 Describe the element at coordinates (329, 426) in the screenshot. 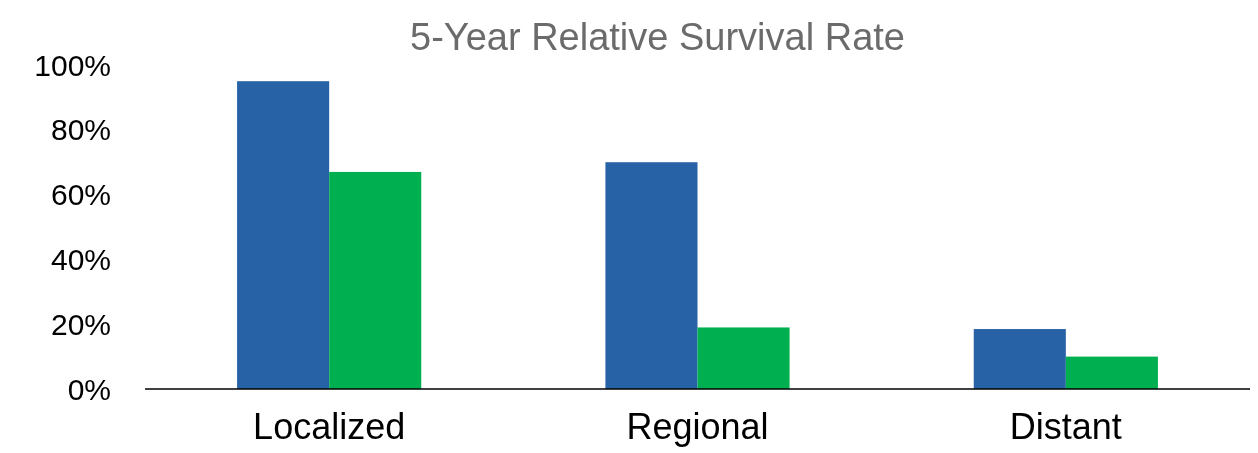

I see `x-tick-label: Localized` at that location.